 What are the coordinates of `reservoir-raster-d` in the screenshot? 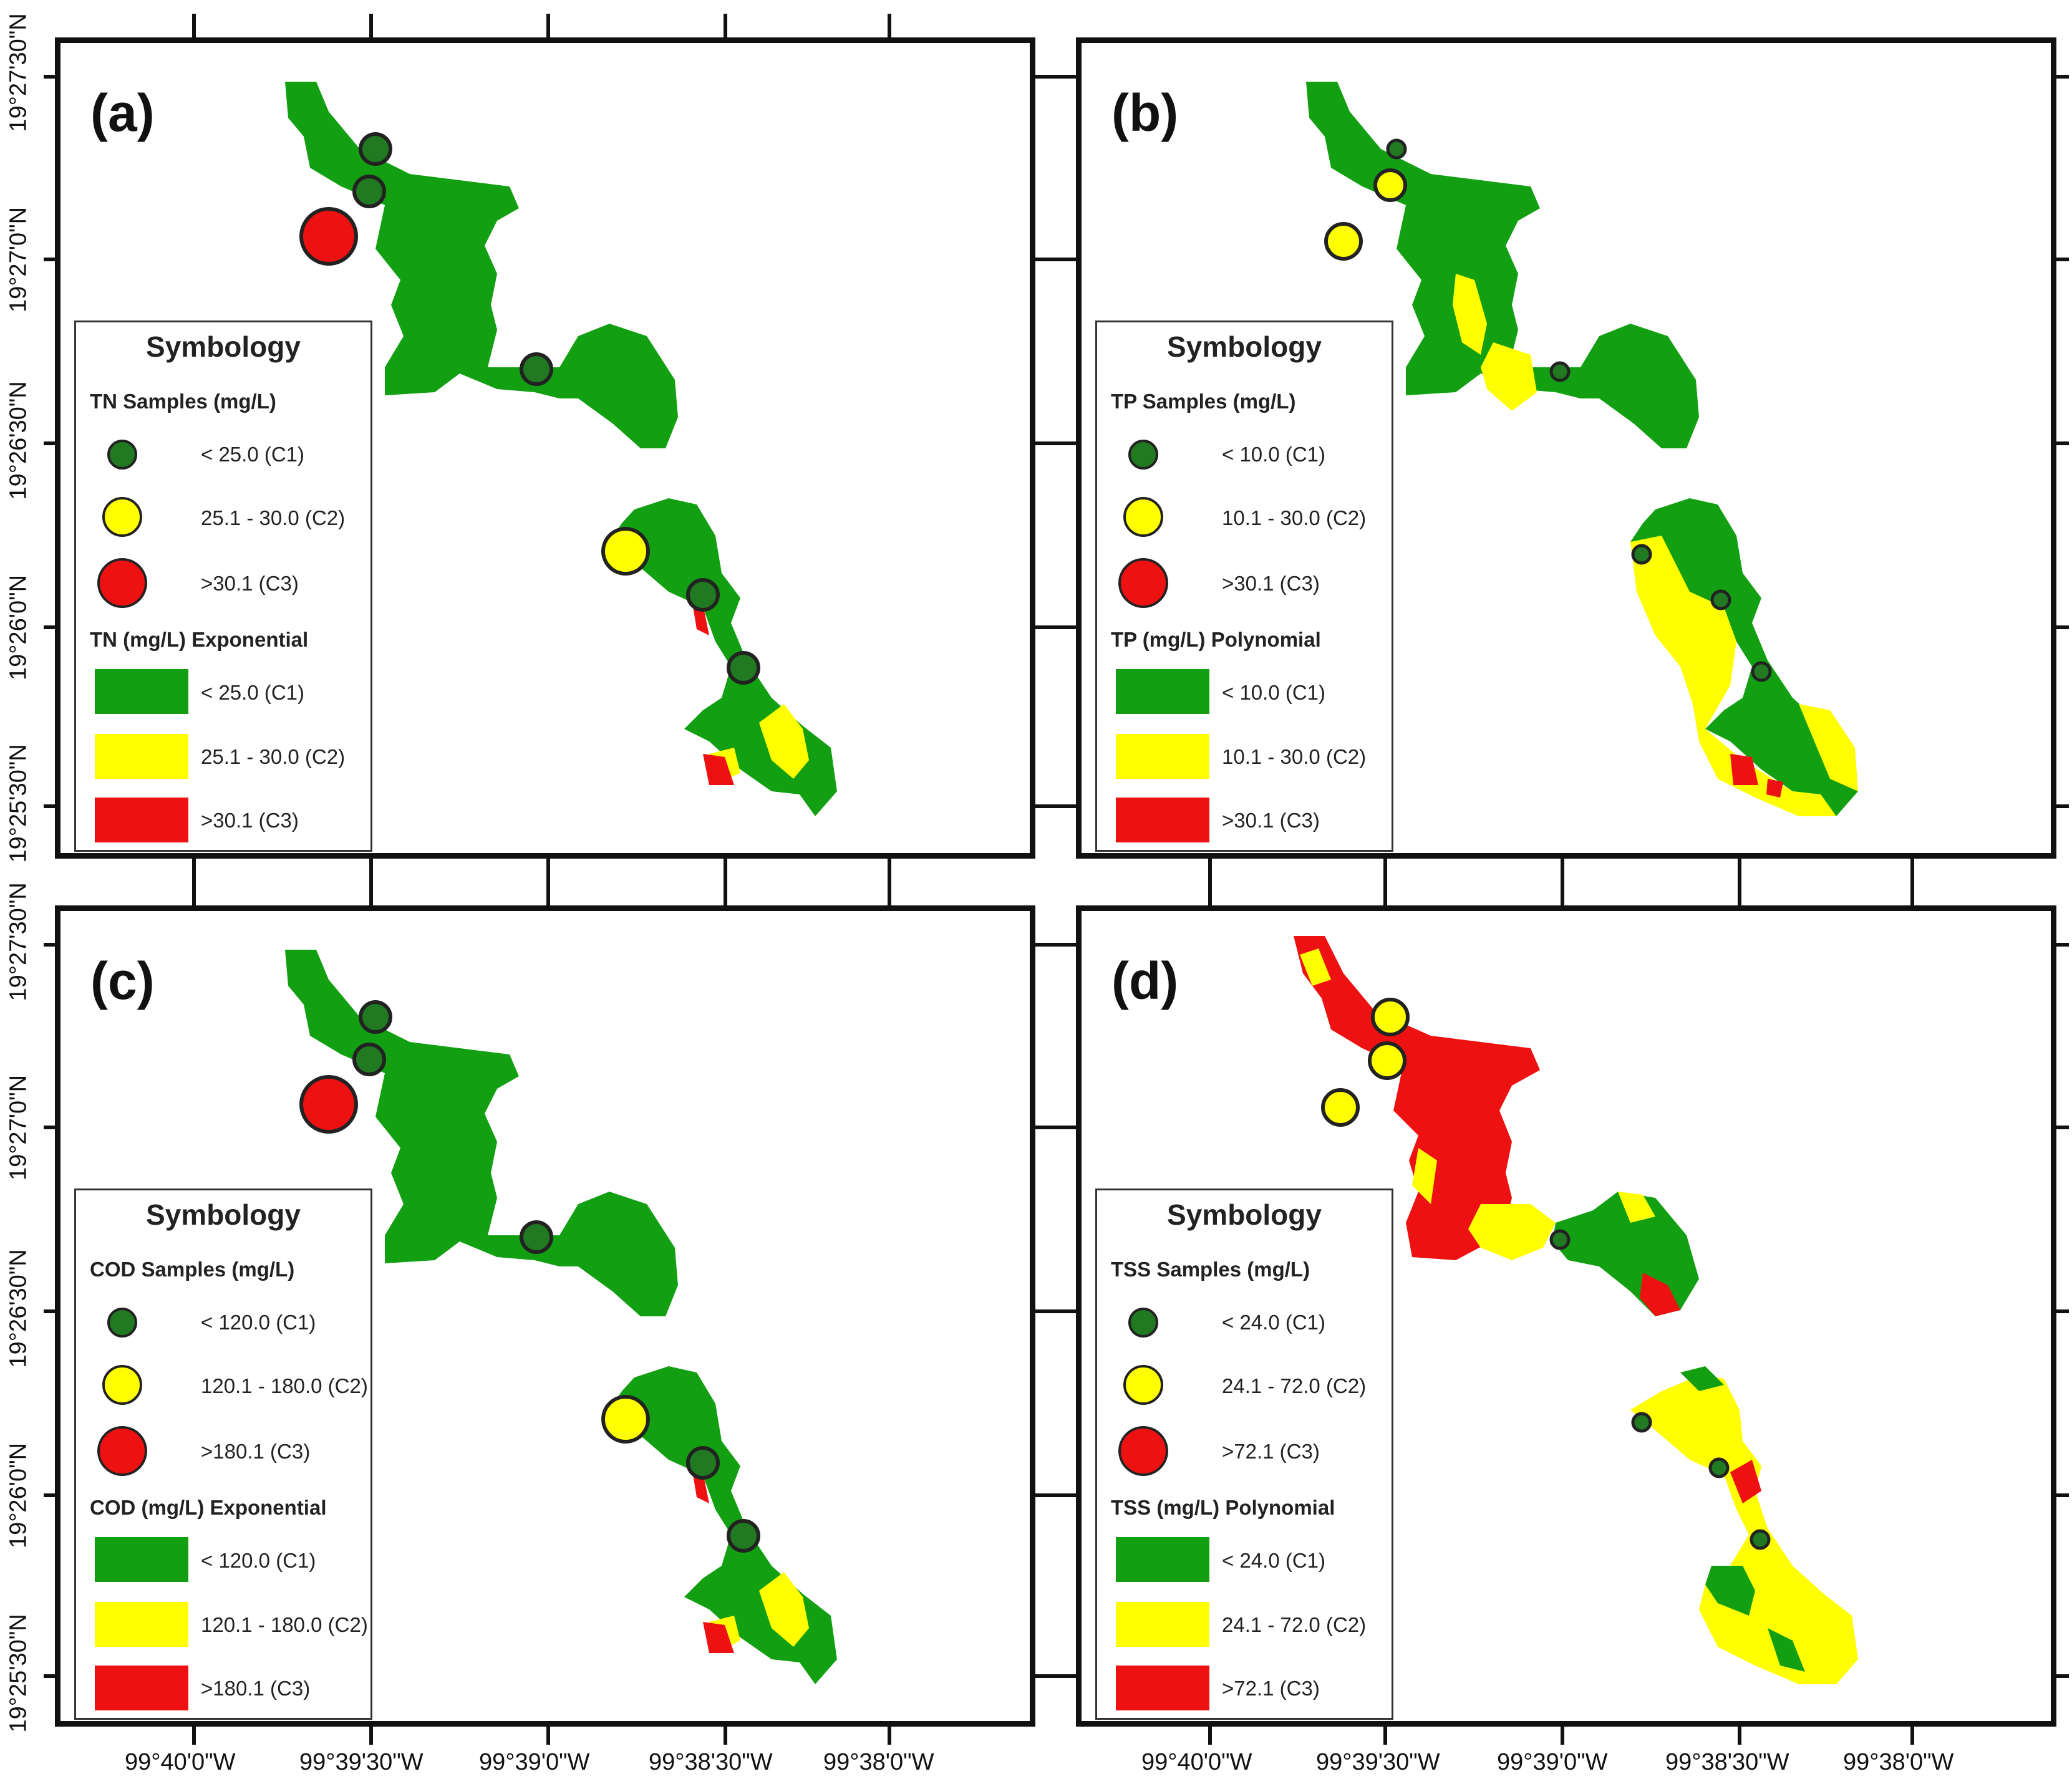 It's located at (1576, 1310).